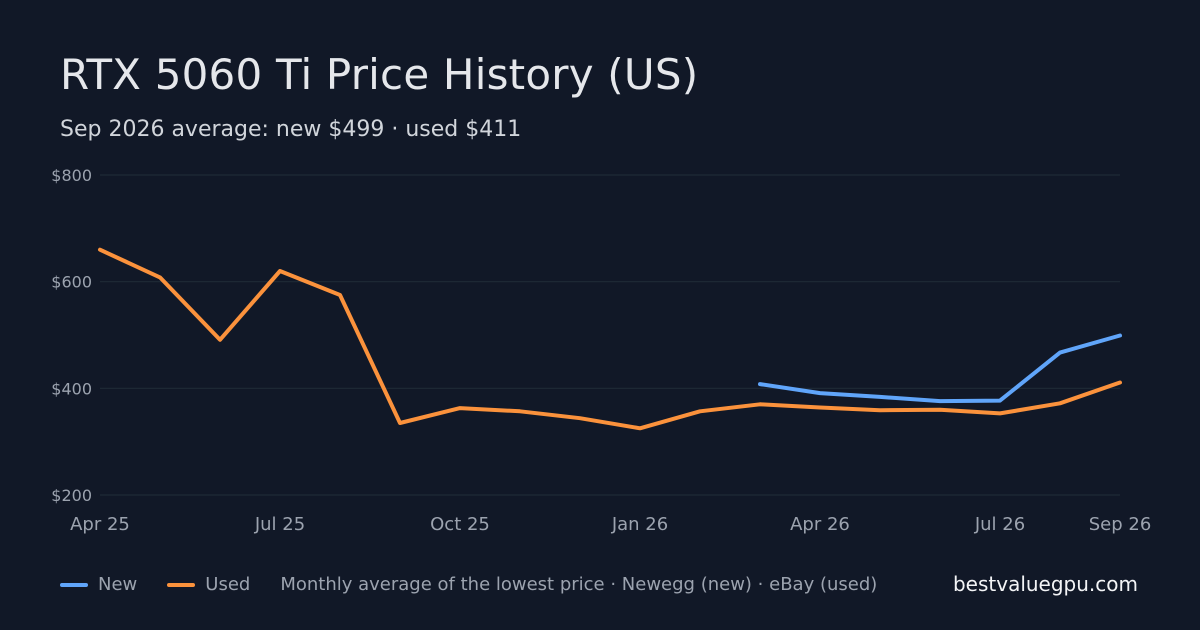  Describe the element at coordinates (181, 584) in the screenshot. I see `legend-swatch-used` at that location.